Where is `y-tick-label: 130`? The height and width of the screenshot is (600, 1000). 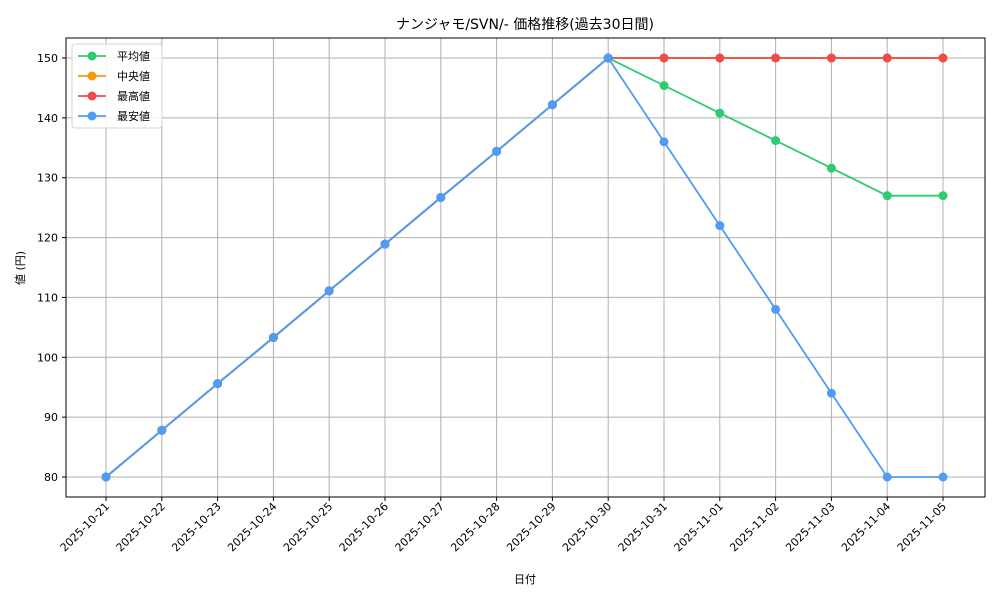 y-tick-label: 130 is located at coordinates (47, 178).